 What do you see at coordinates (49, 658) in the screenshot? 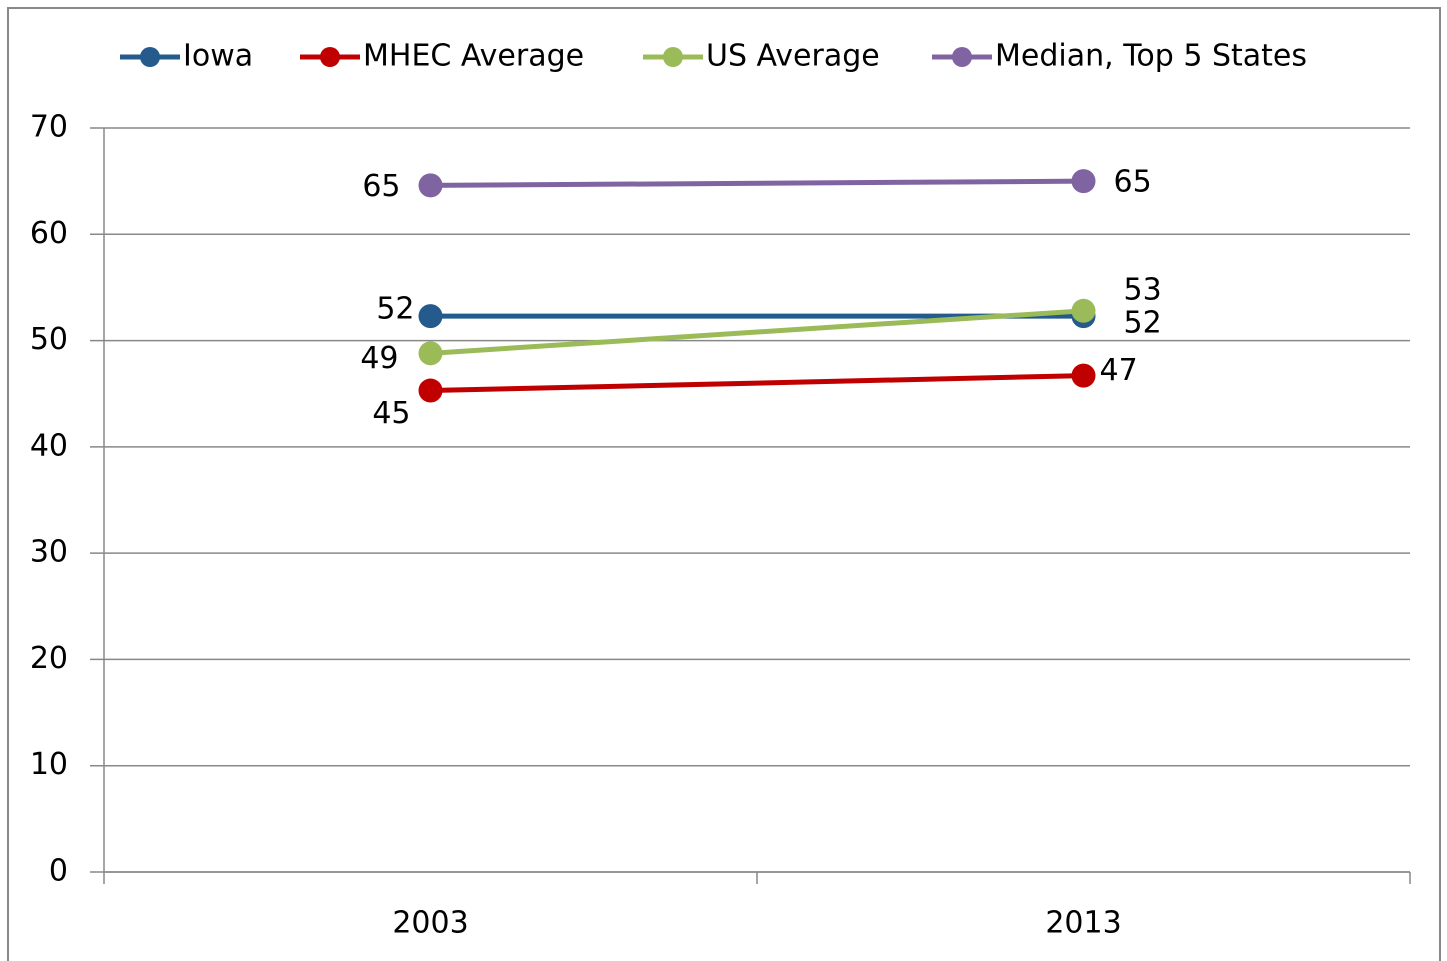
I see `y-tick-label: 20` at bounding box center [49, 658].